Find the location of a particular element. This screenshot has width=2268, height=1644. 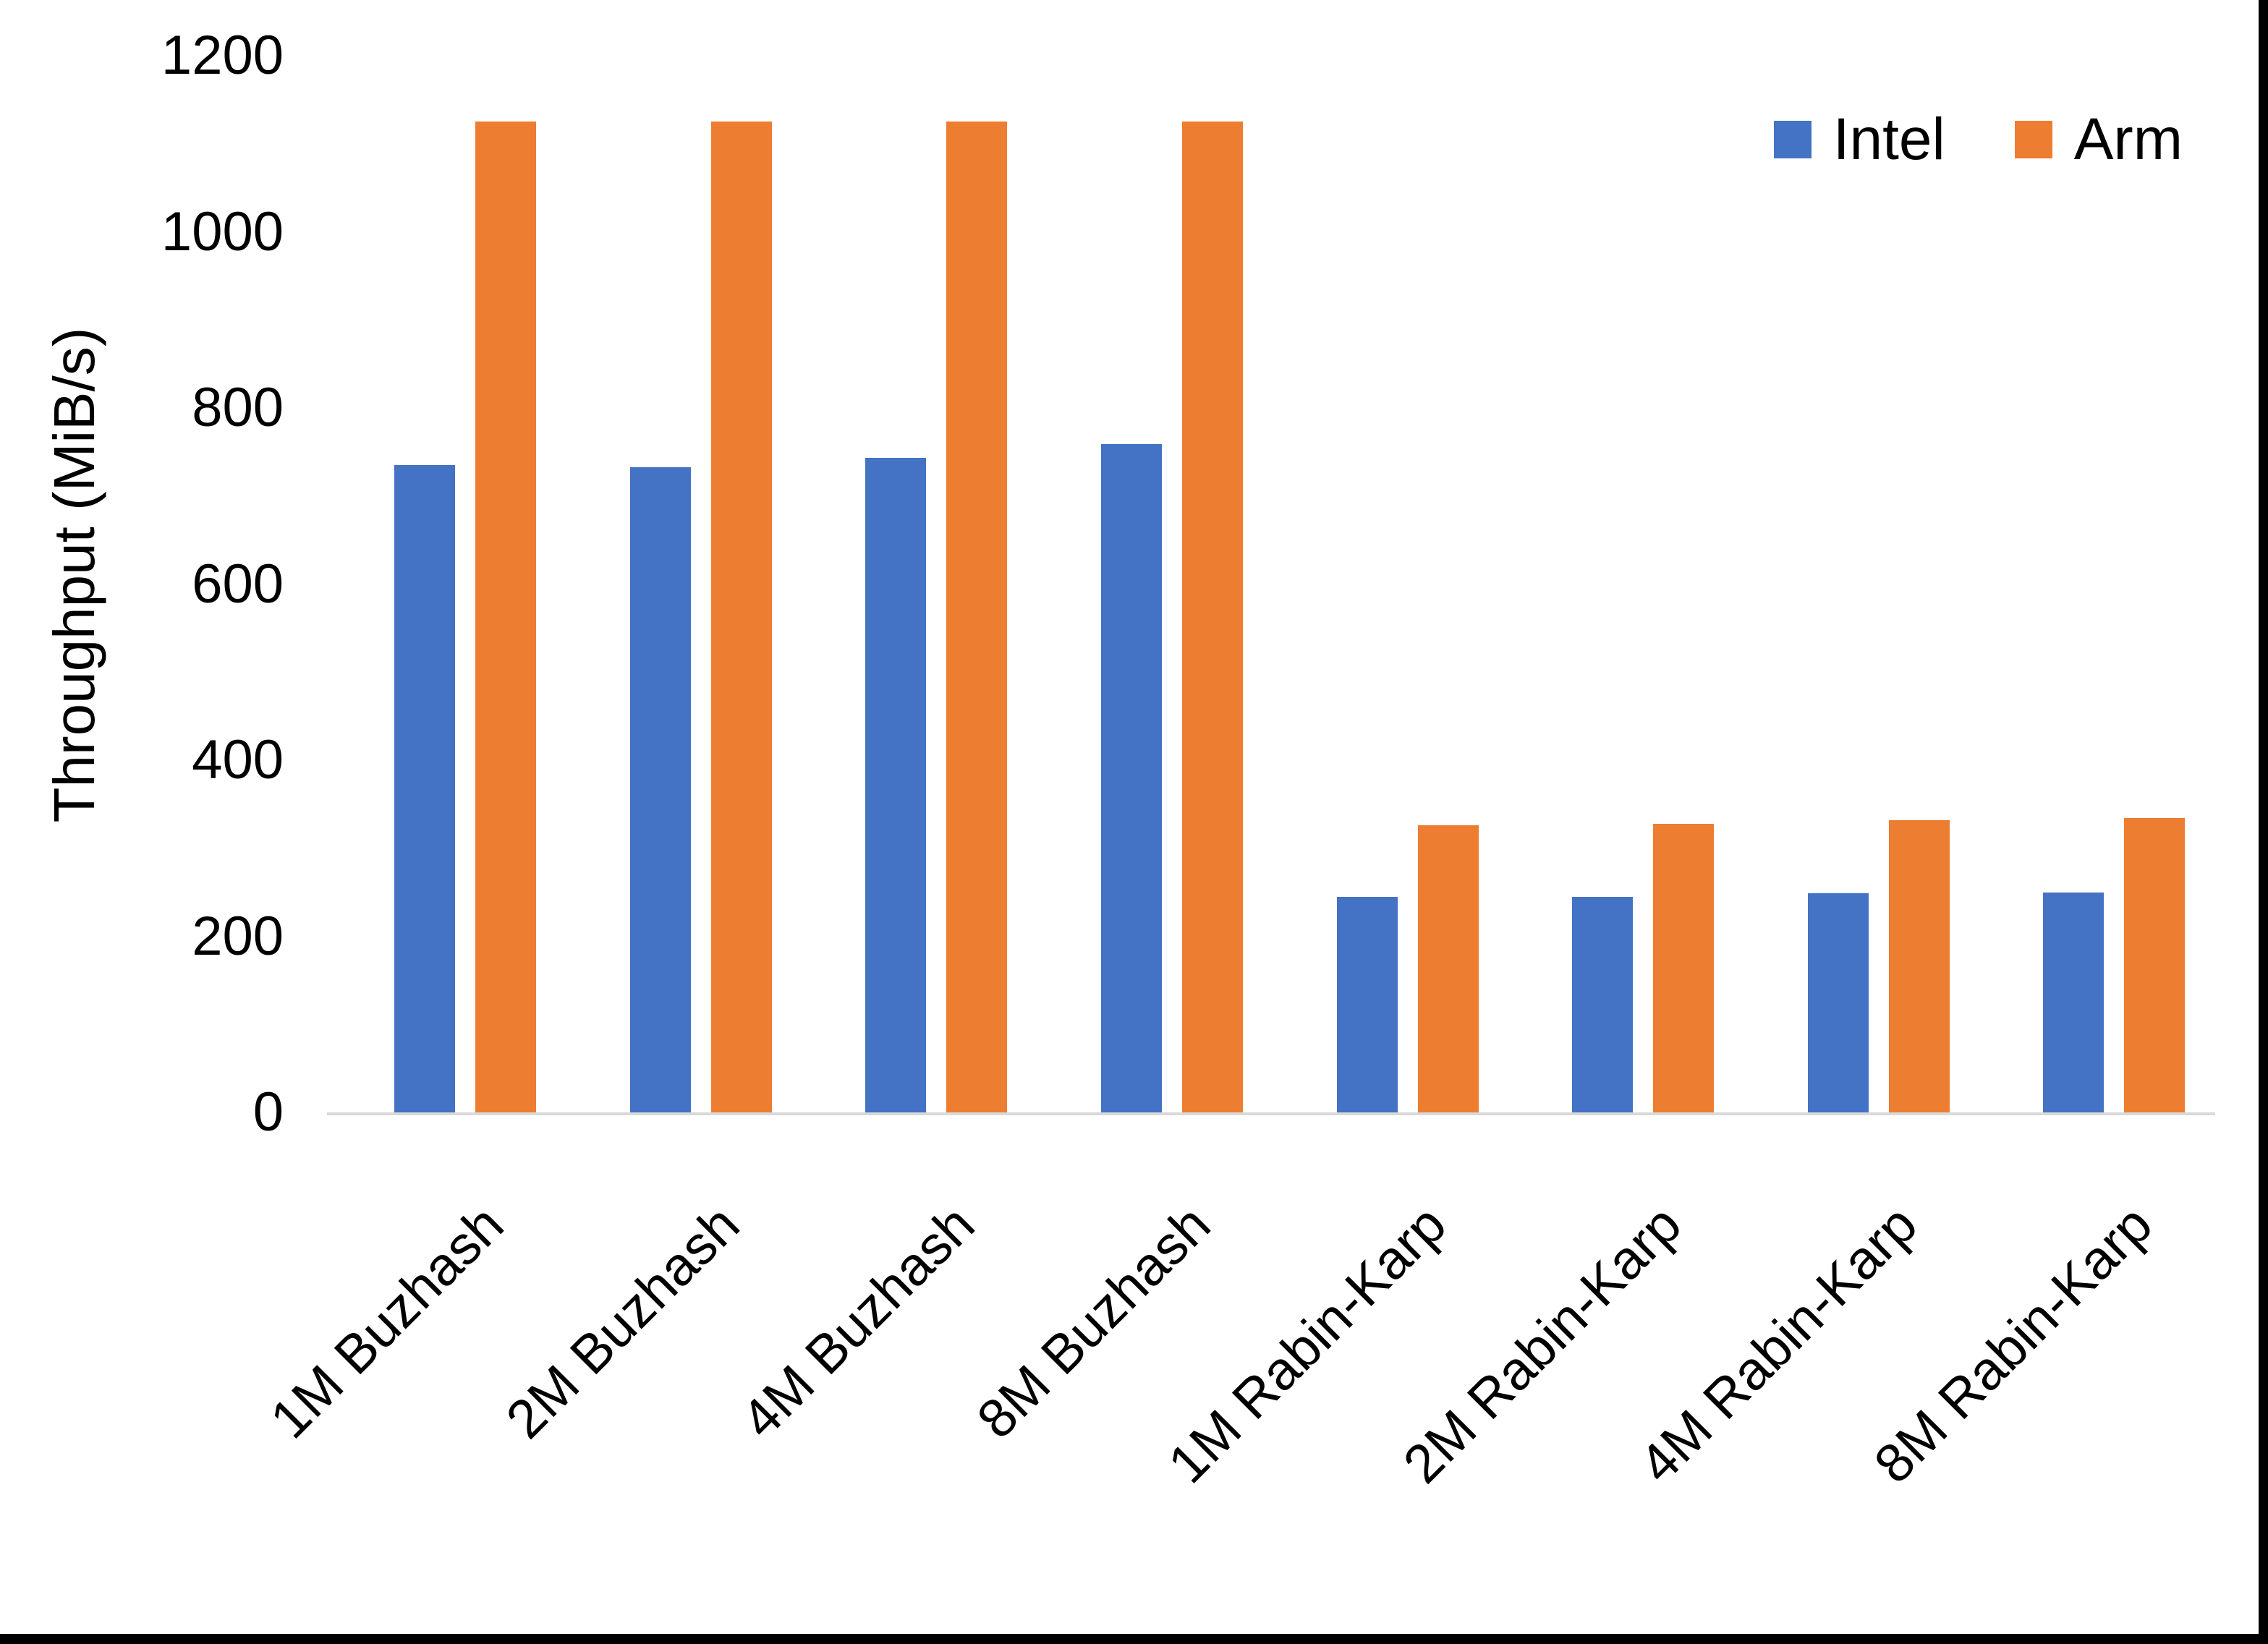

bar-arm-1m-rabin-karp is located at coordinates (1448, 968).